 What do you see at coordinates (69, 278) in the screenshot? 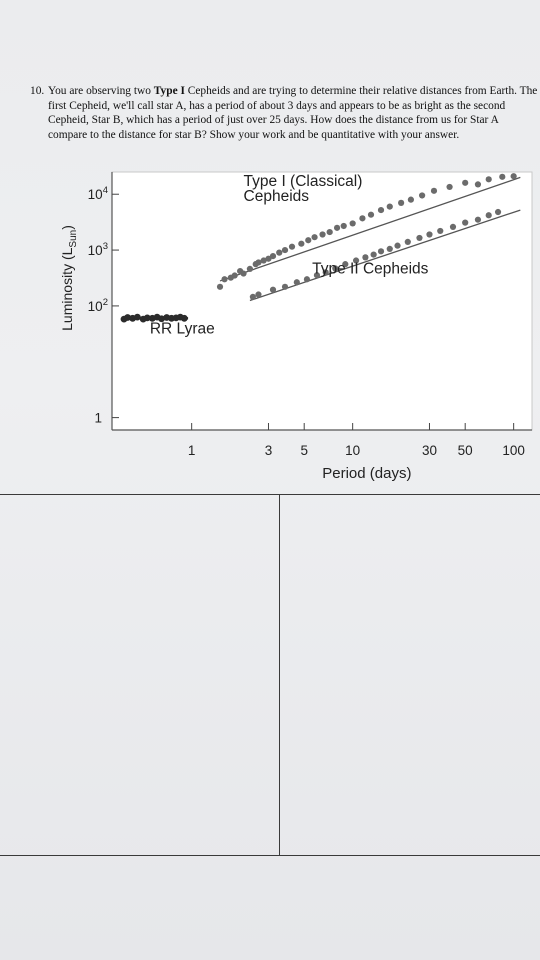
I see `y-axis-label: Luminosity (LSun)` at bounding box center [69, 278].